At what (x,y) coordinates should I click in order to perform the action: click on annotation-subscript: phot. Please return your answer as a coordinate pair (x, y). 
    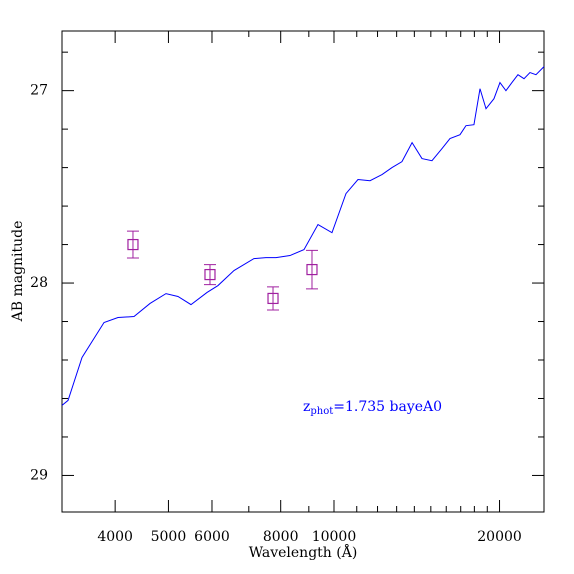
    Looking at the image, I should click on (321, 411).